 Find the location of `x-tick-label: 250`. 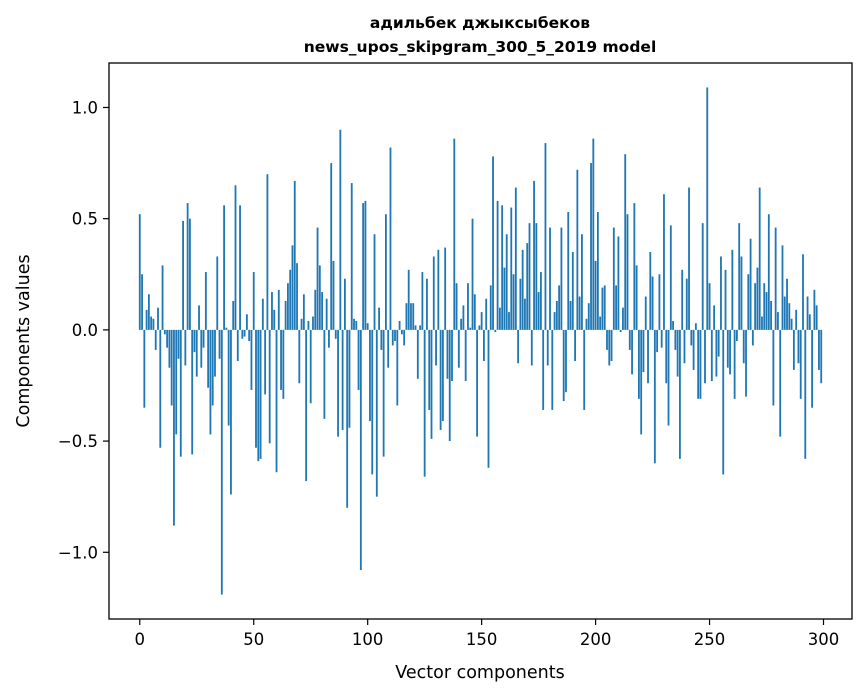

x-tick-label: 250 is located at coordinates (710, 639).